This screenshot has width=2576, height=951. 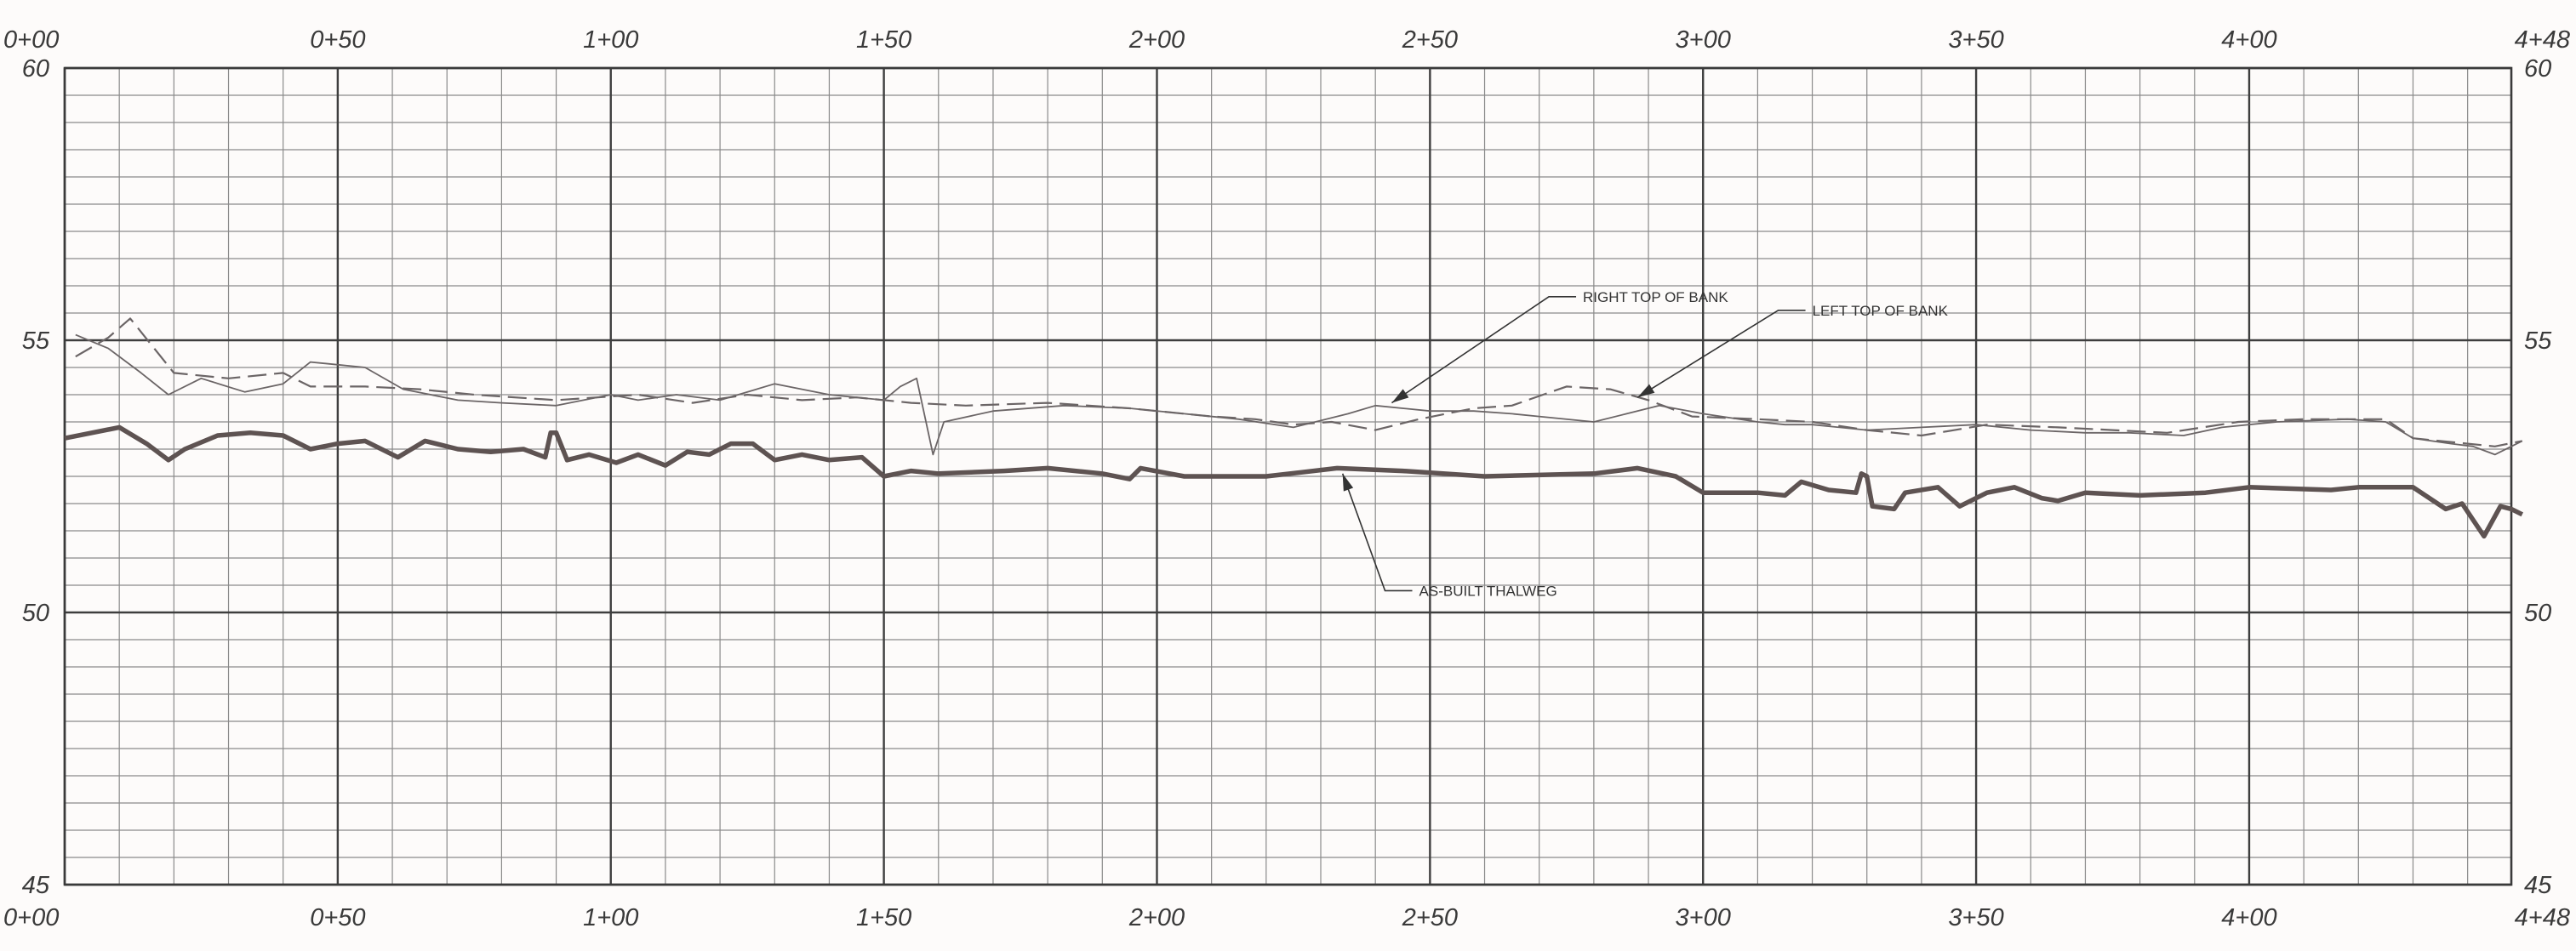 What do you see at coordinates (1488, 591) in the screenshot?
I see `annotation-label: AS-BUILT THALWEG` at bounding box center [1488, 591].